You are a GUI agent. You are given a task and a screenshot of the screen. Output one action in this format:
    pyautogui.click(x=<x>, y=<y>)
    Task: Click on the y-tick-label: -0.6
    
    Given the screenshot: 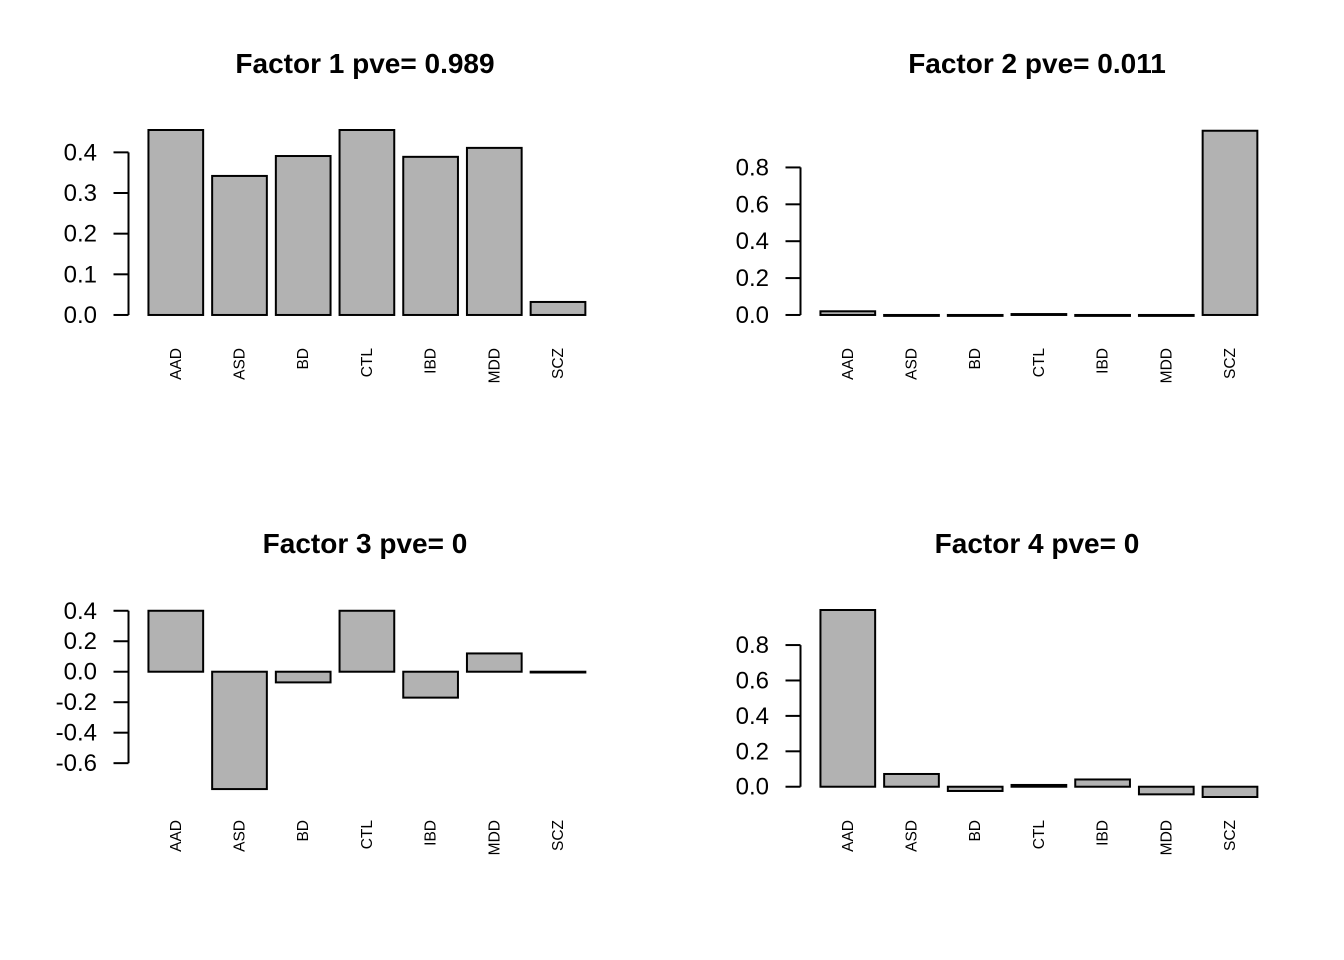 What is the action you would take?
    pyautogui.click(x=76, y=763)
    